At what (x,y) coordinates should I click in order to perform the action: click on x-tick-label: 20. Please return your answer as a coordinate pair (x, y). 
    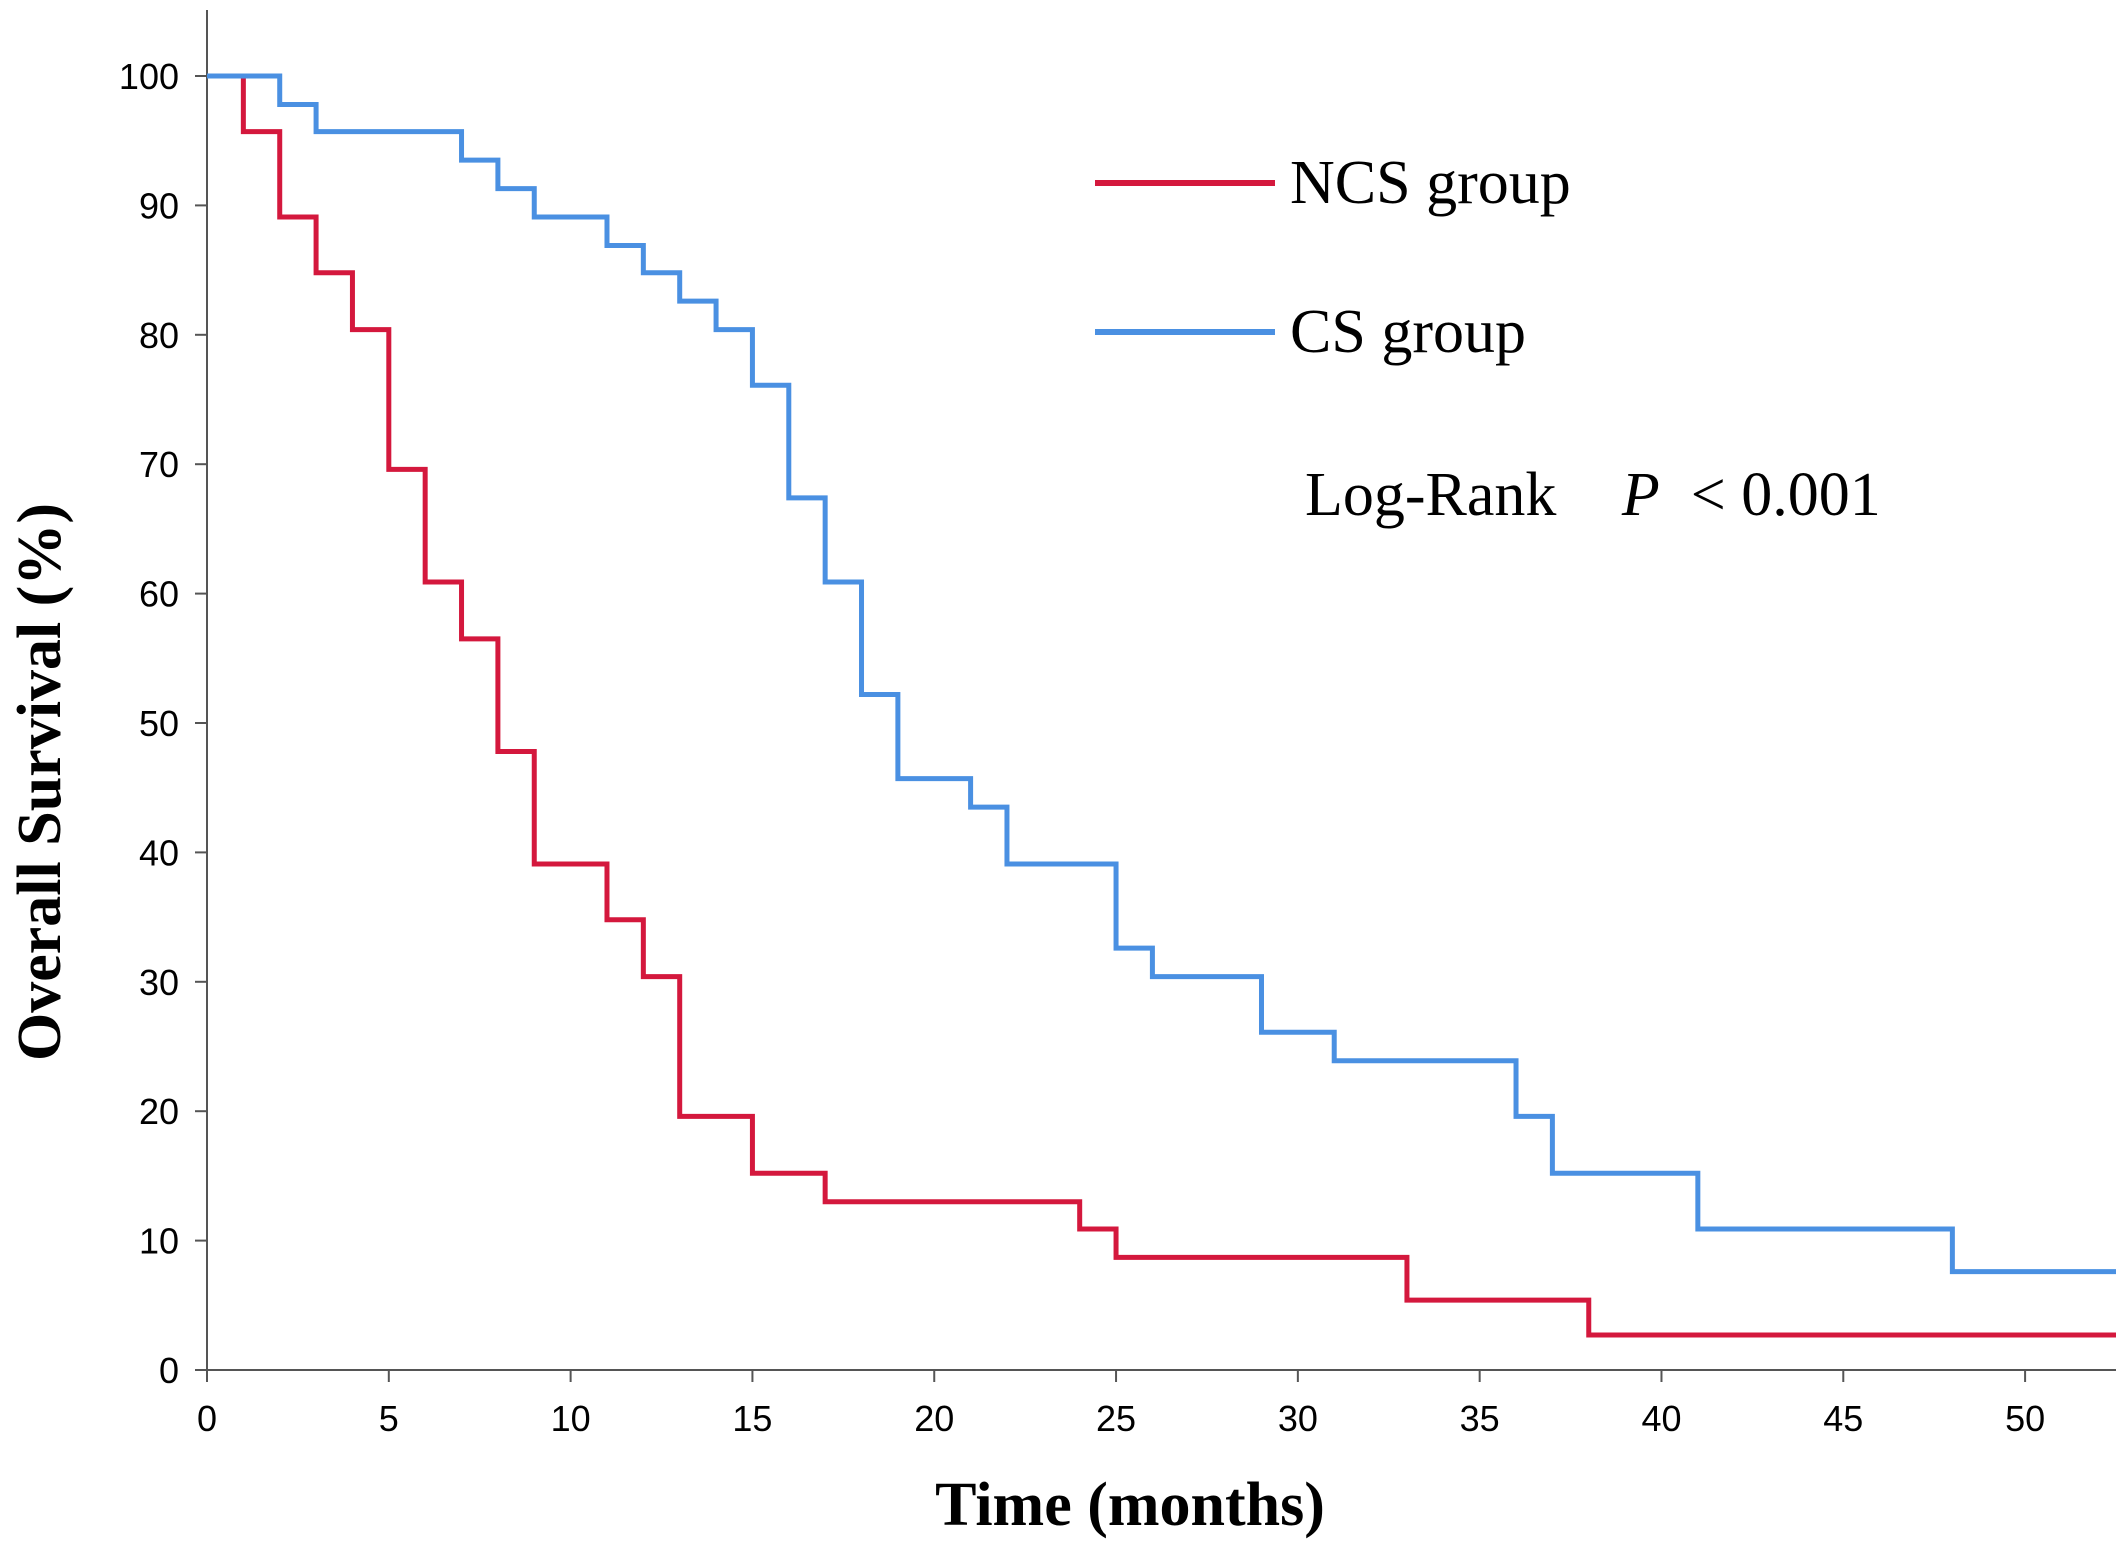
    Looking at the image, I should click on (934, 1418).